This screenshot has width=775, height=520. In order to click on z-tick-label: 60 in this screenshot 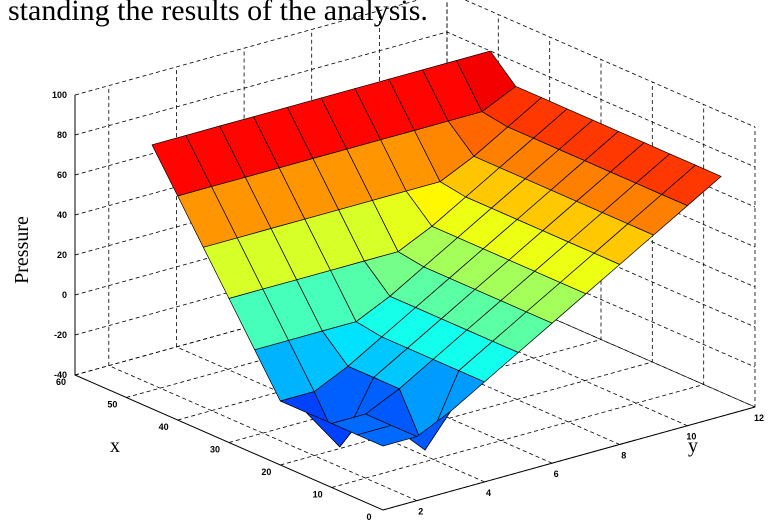, I will do `click(62, 175)`.